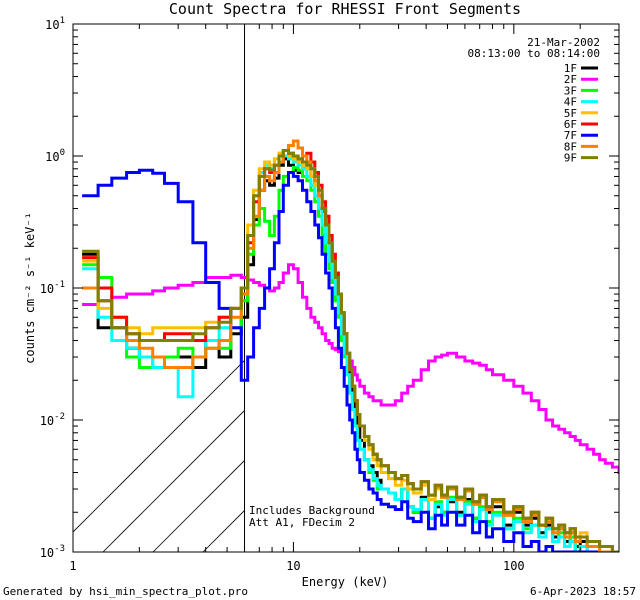 The image size is (640, 600). I want to click on x-tick-label: 10, so click(293, 566).